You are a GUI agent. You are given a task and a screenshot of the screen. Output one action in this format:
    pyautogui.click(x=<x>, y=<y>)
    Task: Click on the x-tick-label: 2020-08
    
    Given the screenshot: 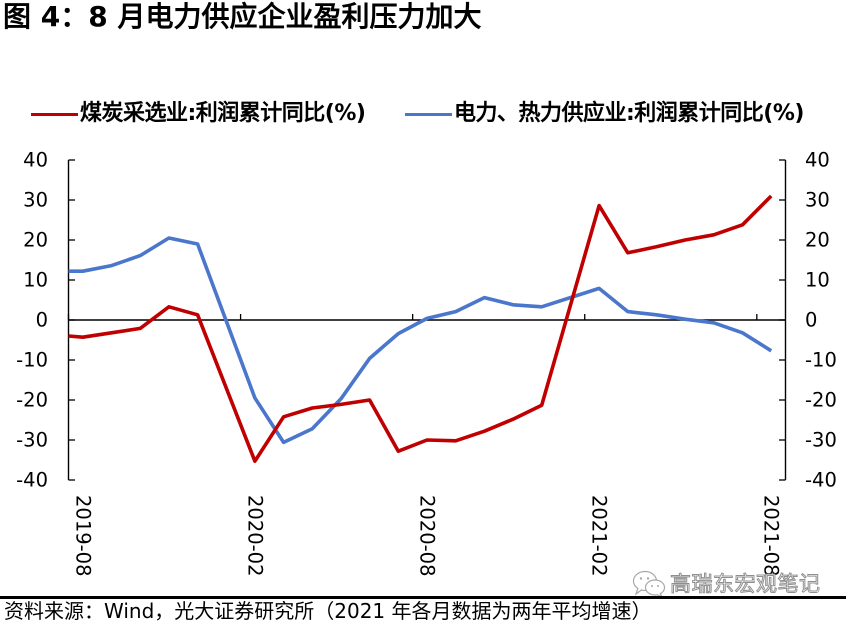 What is the action you would take?
    pyautogui.click(x=427, y=535)
    